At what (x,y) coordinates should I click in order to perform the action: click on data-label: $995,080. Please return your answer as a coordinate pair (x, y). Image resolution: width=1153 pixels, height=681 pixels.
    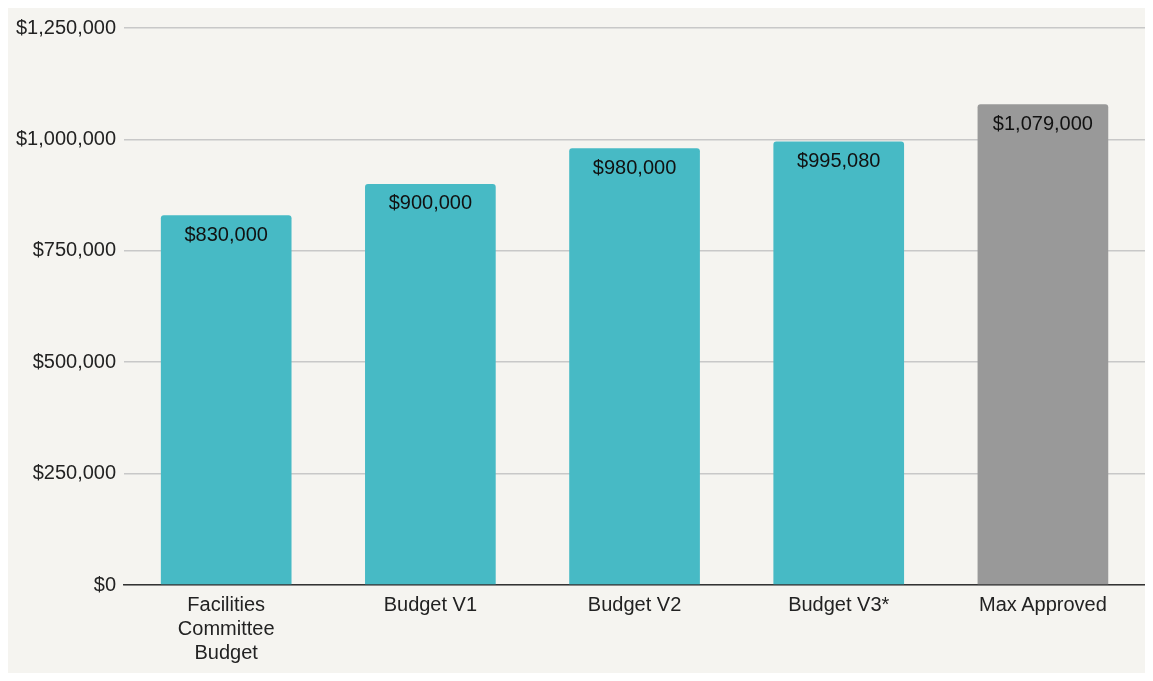
    Looking at the image, I should click on (839, 160).